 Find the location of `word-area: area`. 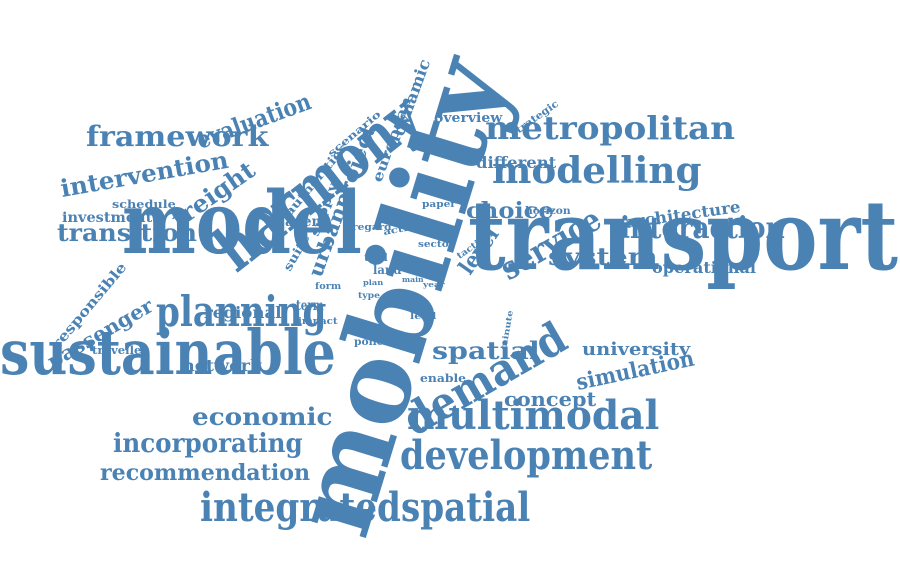

word-area: area is located at coordinates (399, 302).